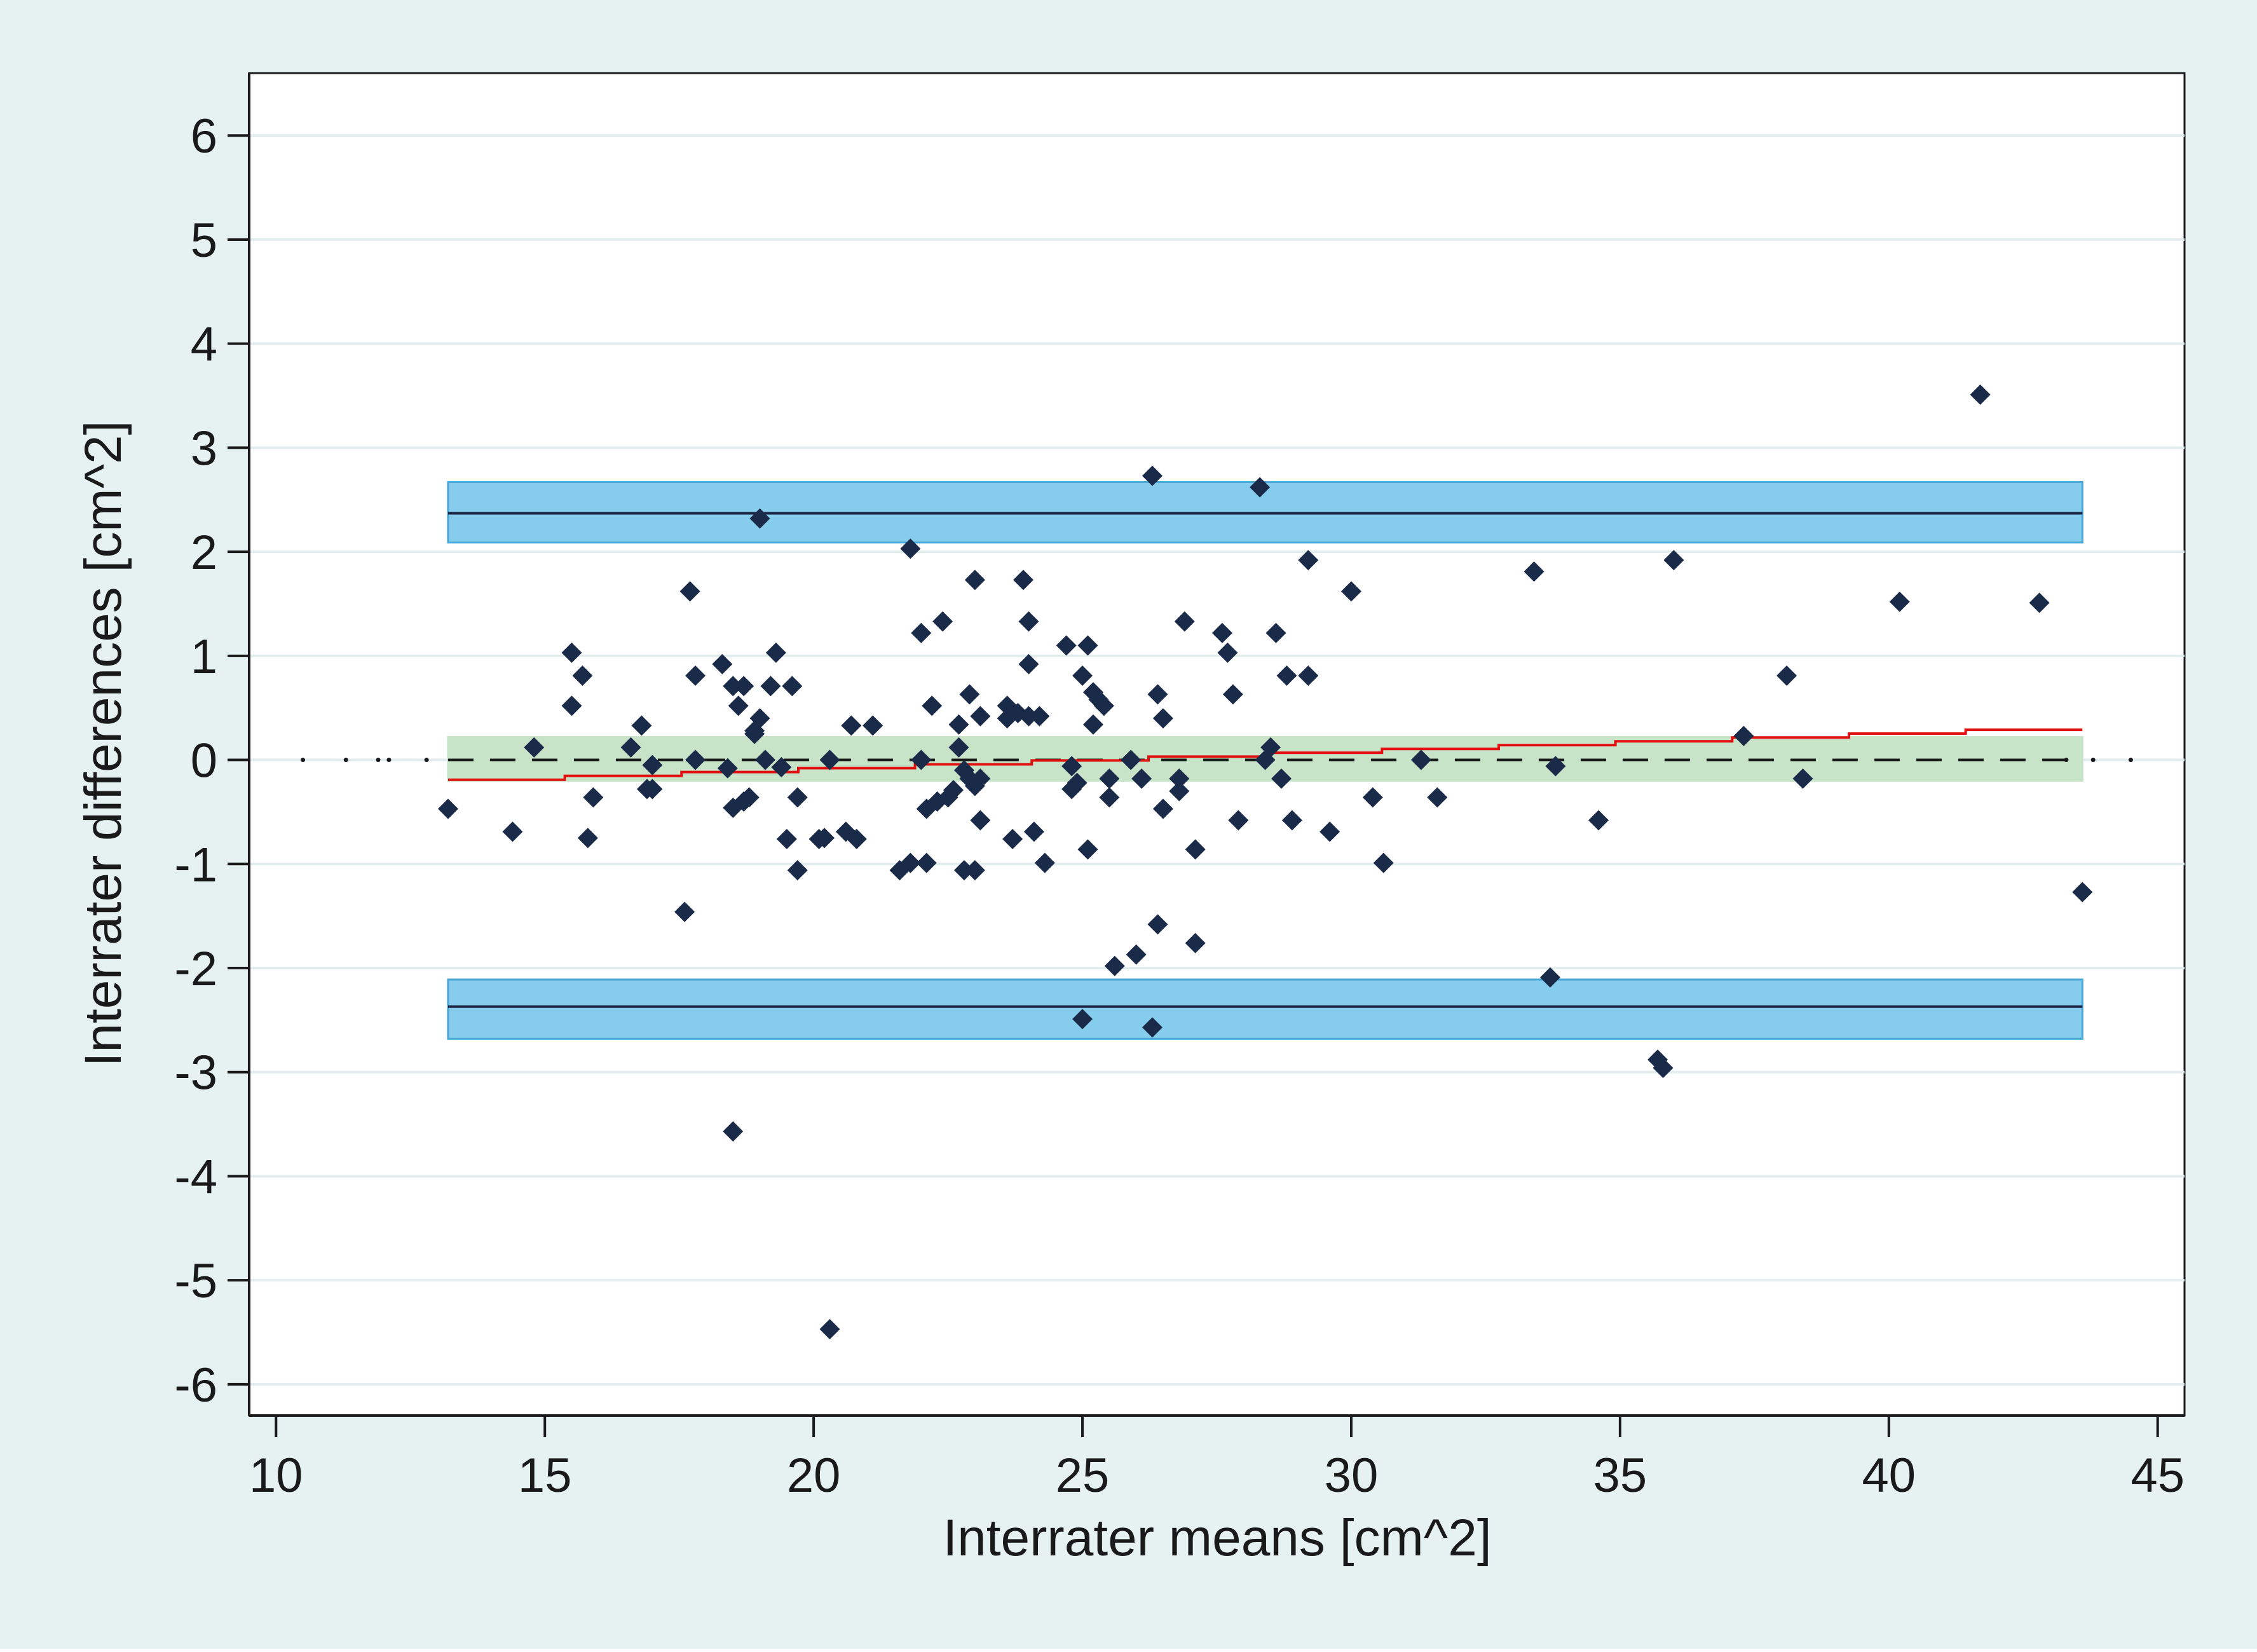 The image size is (2257, 1652). What do you see at coordinates (1352, 1476) in the screenshot?
I see `x-tick-label: 30` at bounding box center [1352, 1476].